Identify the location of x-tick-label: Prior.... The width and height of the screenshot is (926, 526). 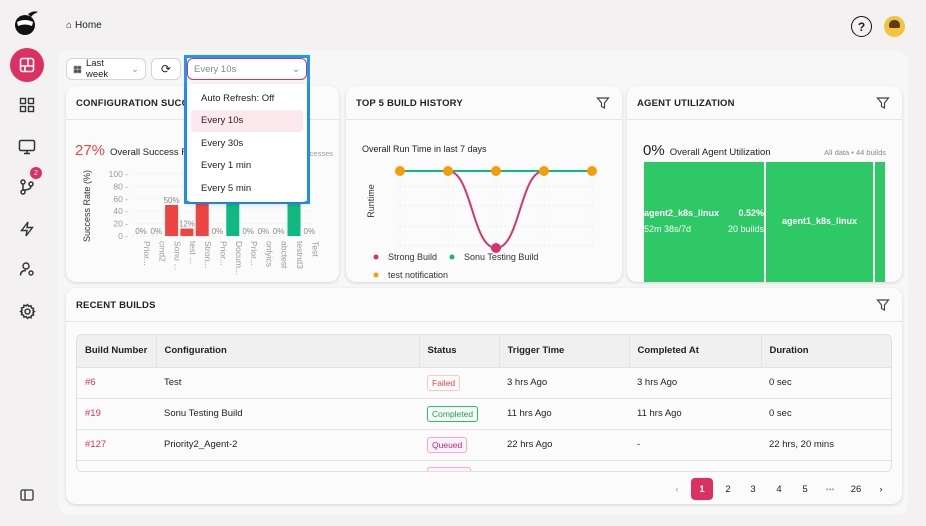
(224, 253).